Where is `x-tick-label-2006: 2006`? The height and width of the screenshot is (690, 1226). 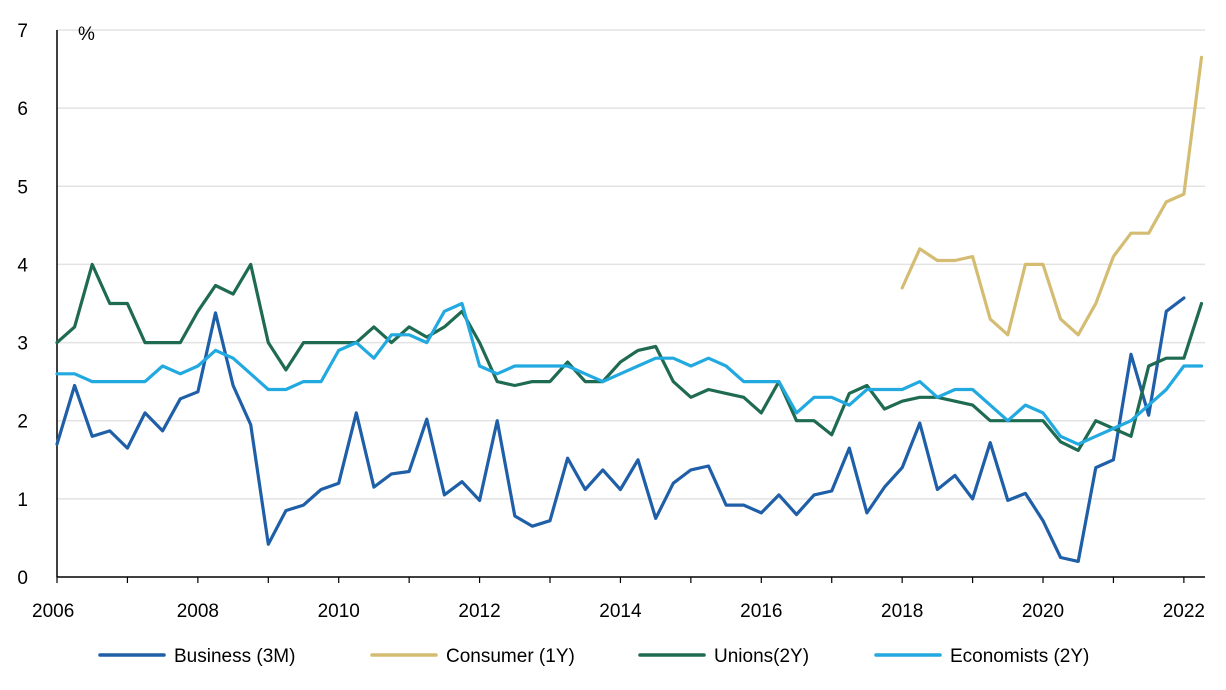 x-tick-label-2006: 2006 is located at coordinates (53, 611).